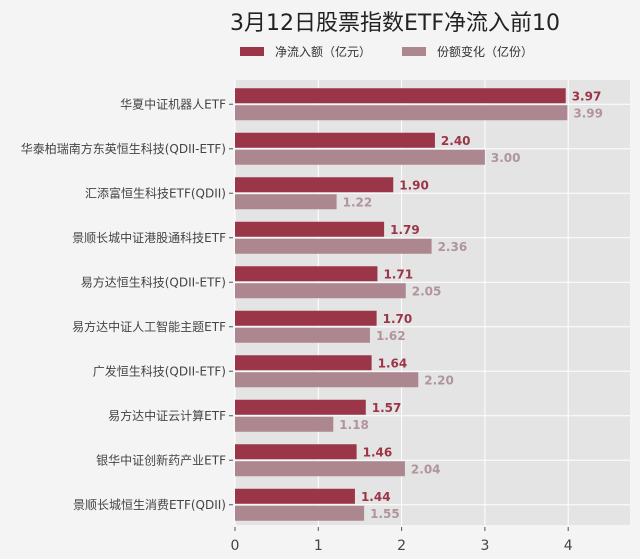 The width and height of the screenshot is (640, 559). I want to click on y-tick-label: 易方达中证云计算ETF, so click(167, 415).